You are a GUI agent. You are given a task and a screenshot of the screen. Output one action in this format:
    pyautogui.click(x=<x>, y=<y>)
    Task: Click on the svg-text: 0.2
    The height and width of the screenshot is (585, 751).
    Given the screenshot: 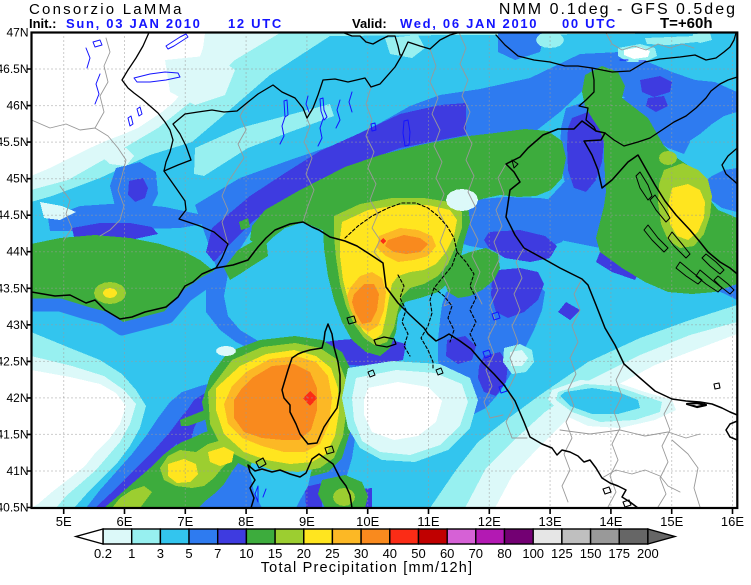 What is the action you would take?
    pyautogui.click(x=103, y=553)
    